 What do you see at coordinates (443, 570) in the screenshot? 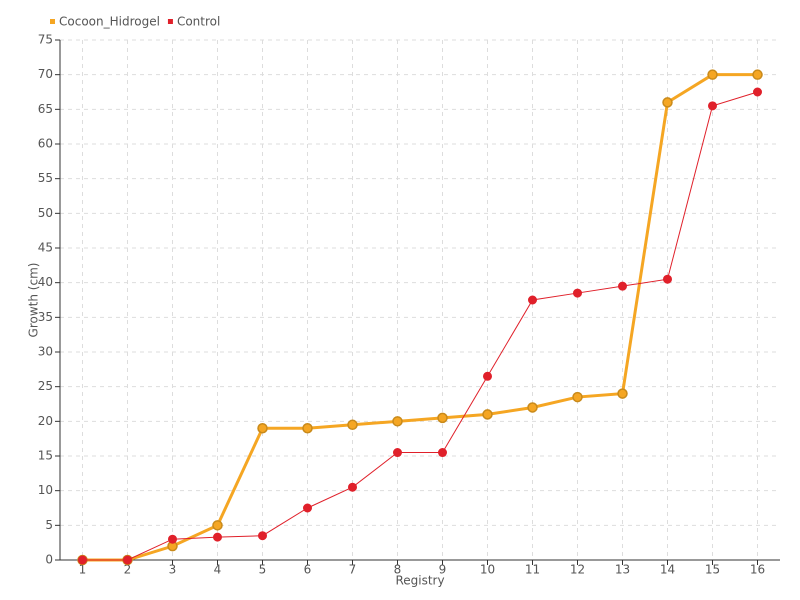
I see `x-tick-label: 9` at bounding box center [443, 570].